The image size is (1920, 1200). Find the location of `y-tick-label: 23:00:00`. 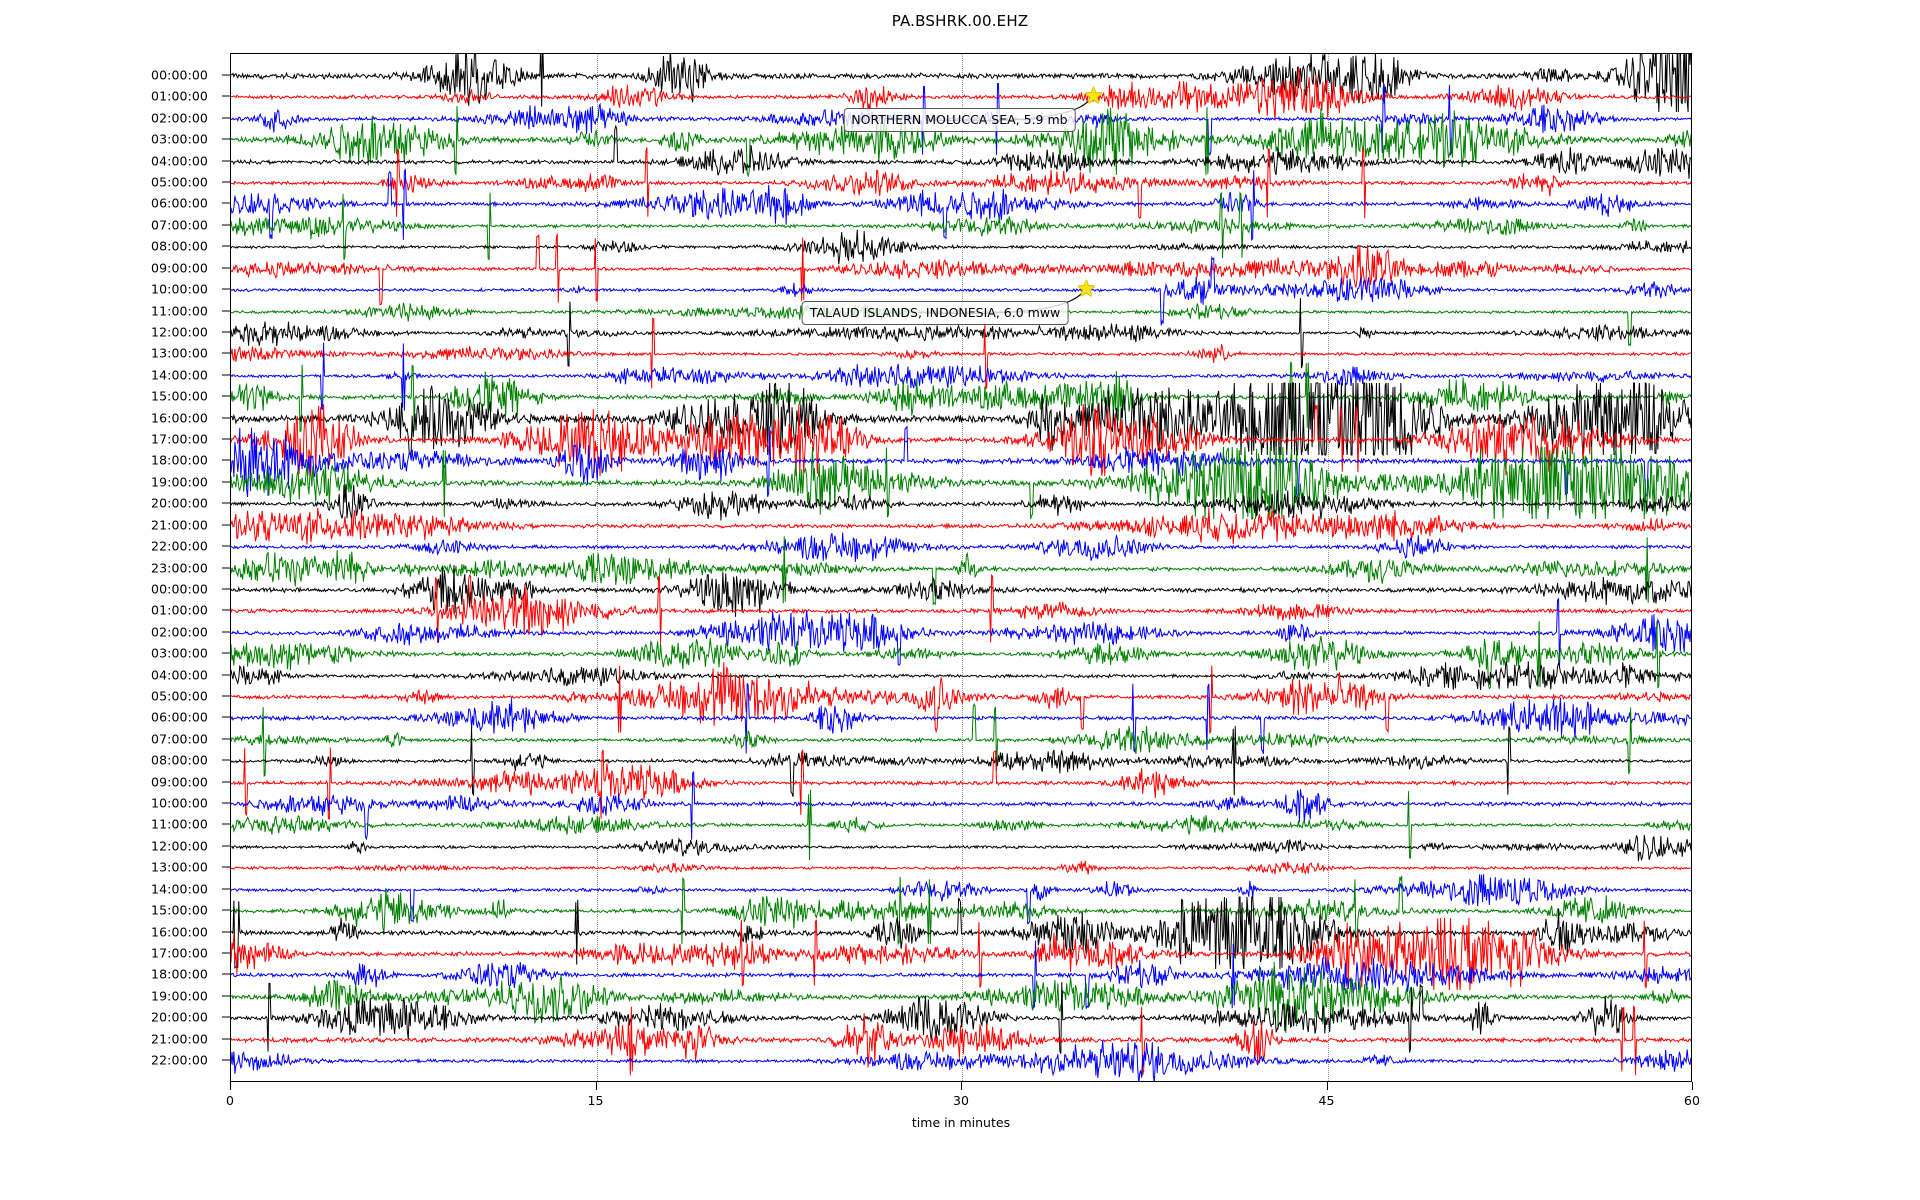

y-tick-label: 23:00:00 is located at coordinates (179, 567).